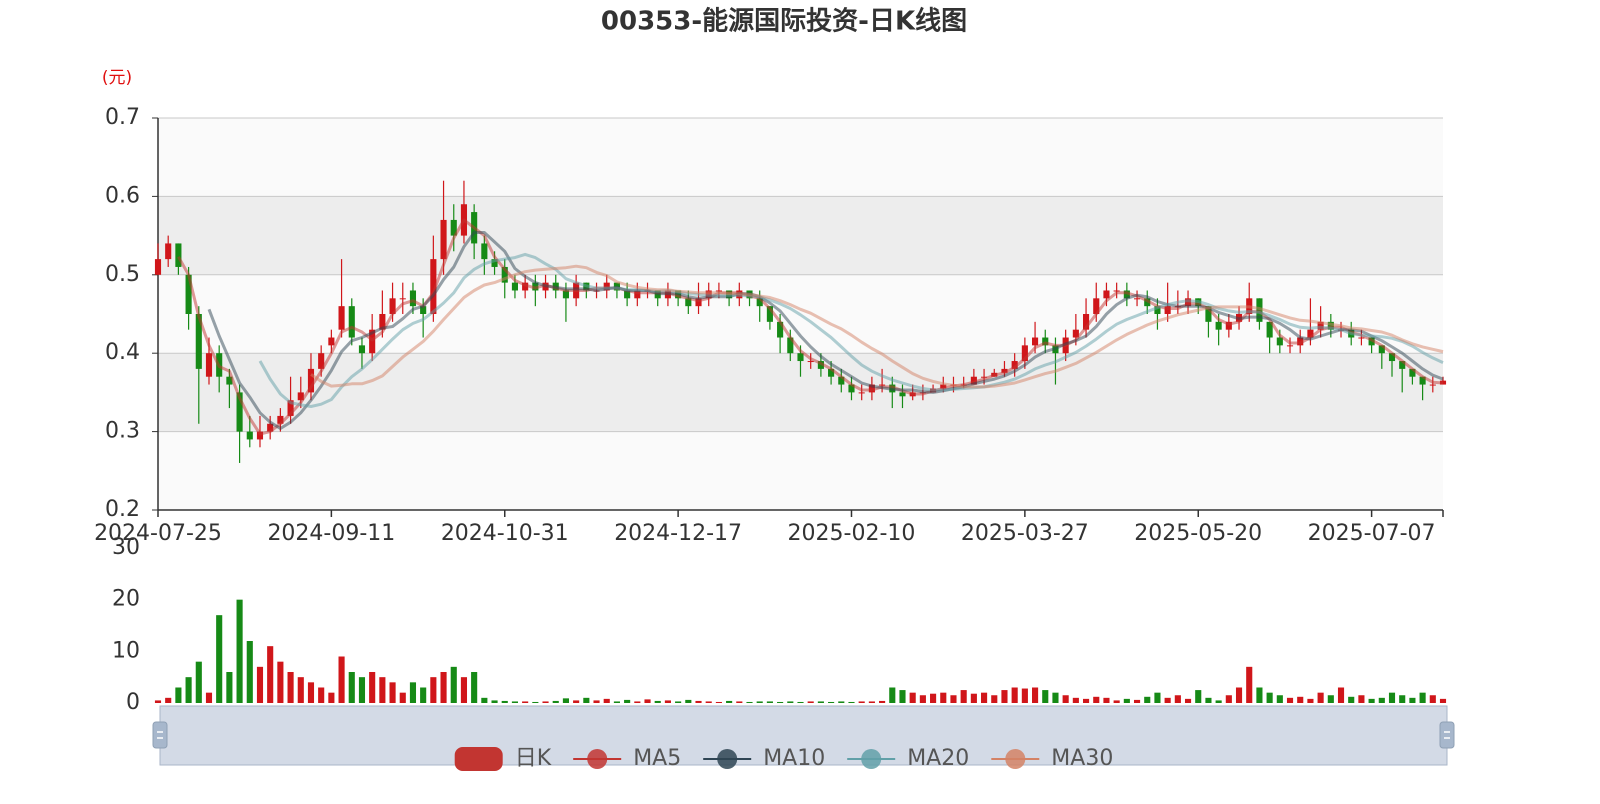 This screenshot has height=804, width=1600. What do you see at coordinates (117, 78) in the screenshot?
I see `y-axis-label: (元)` at bounding box center [117, 78].